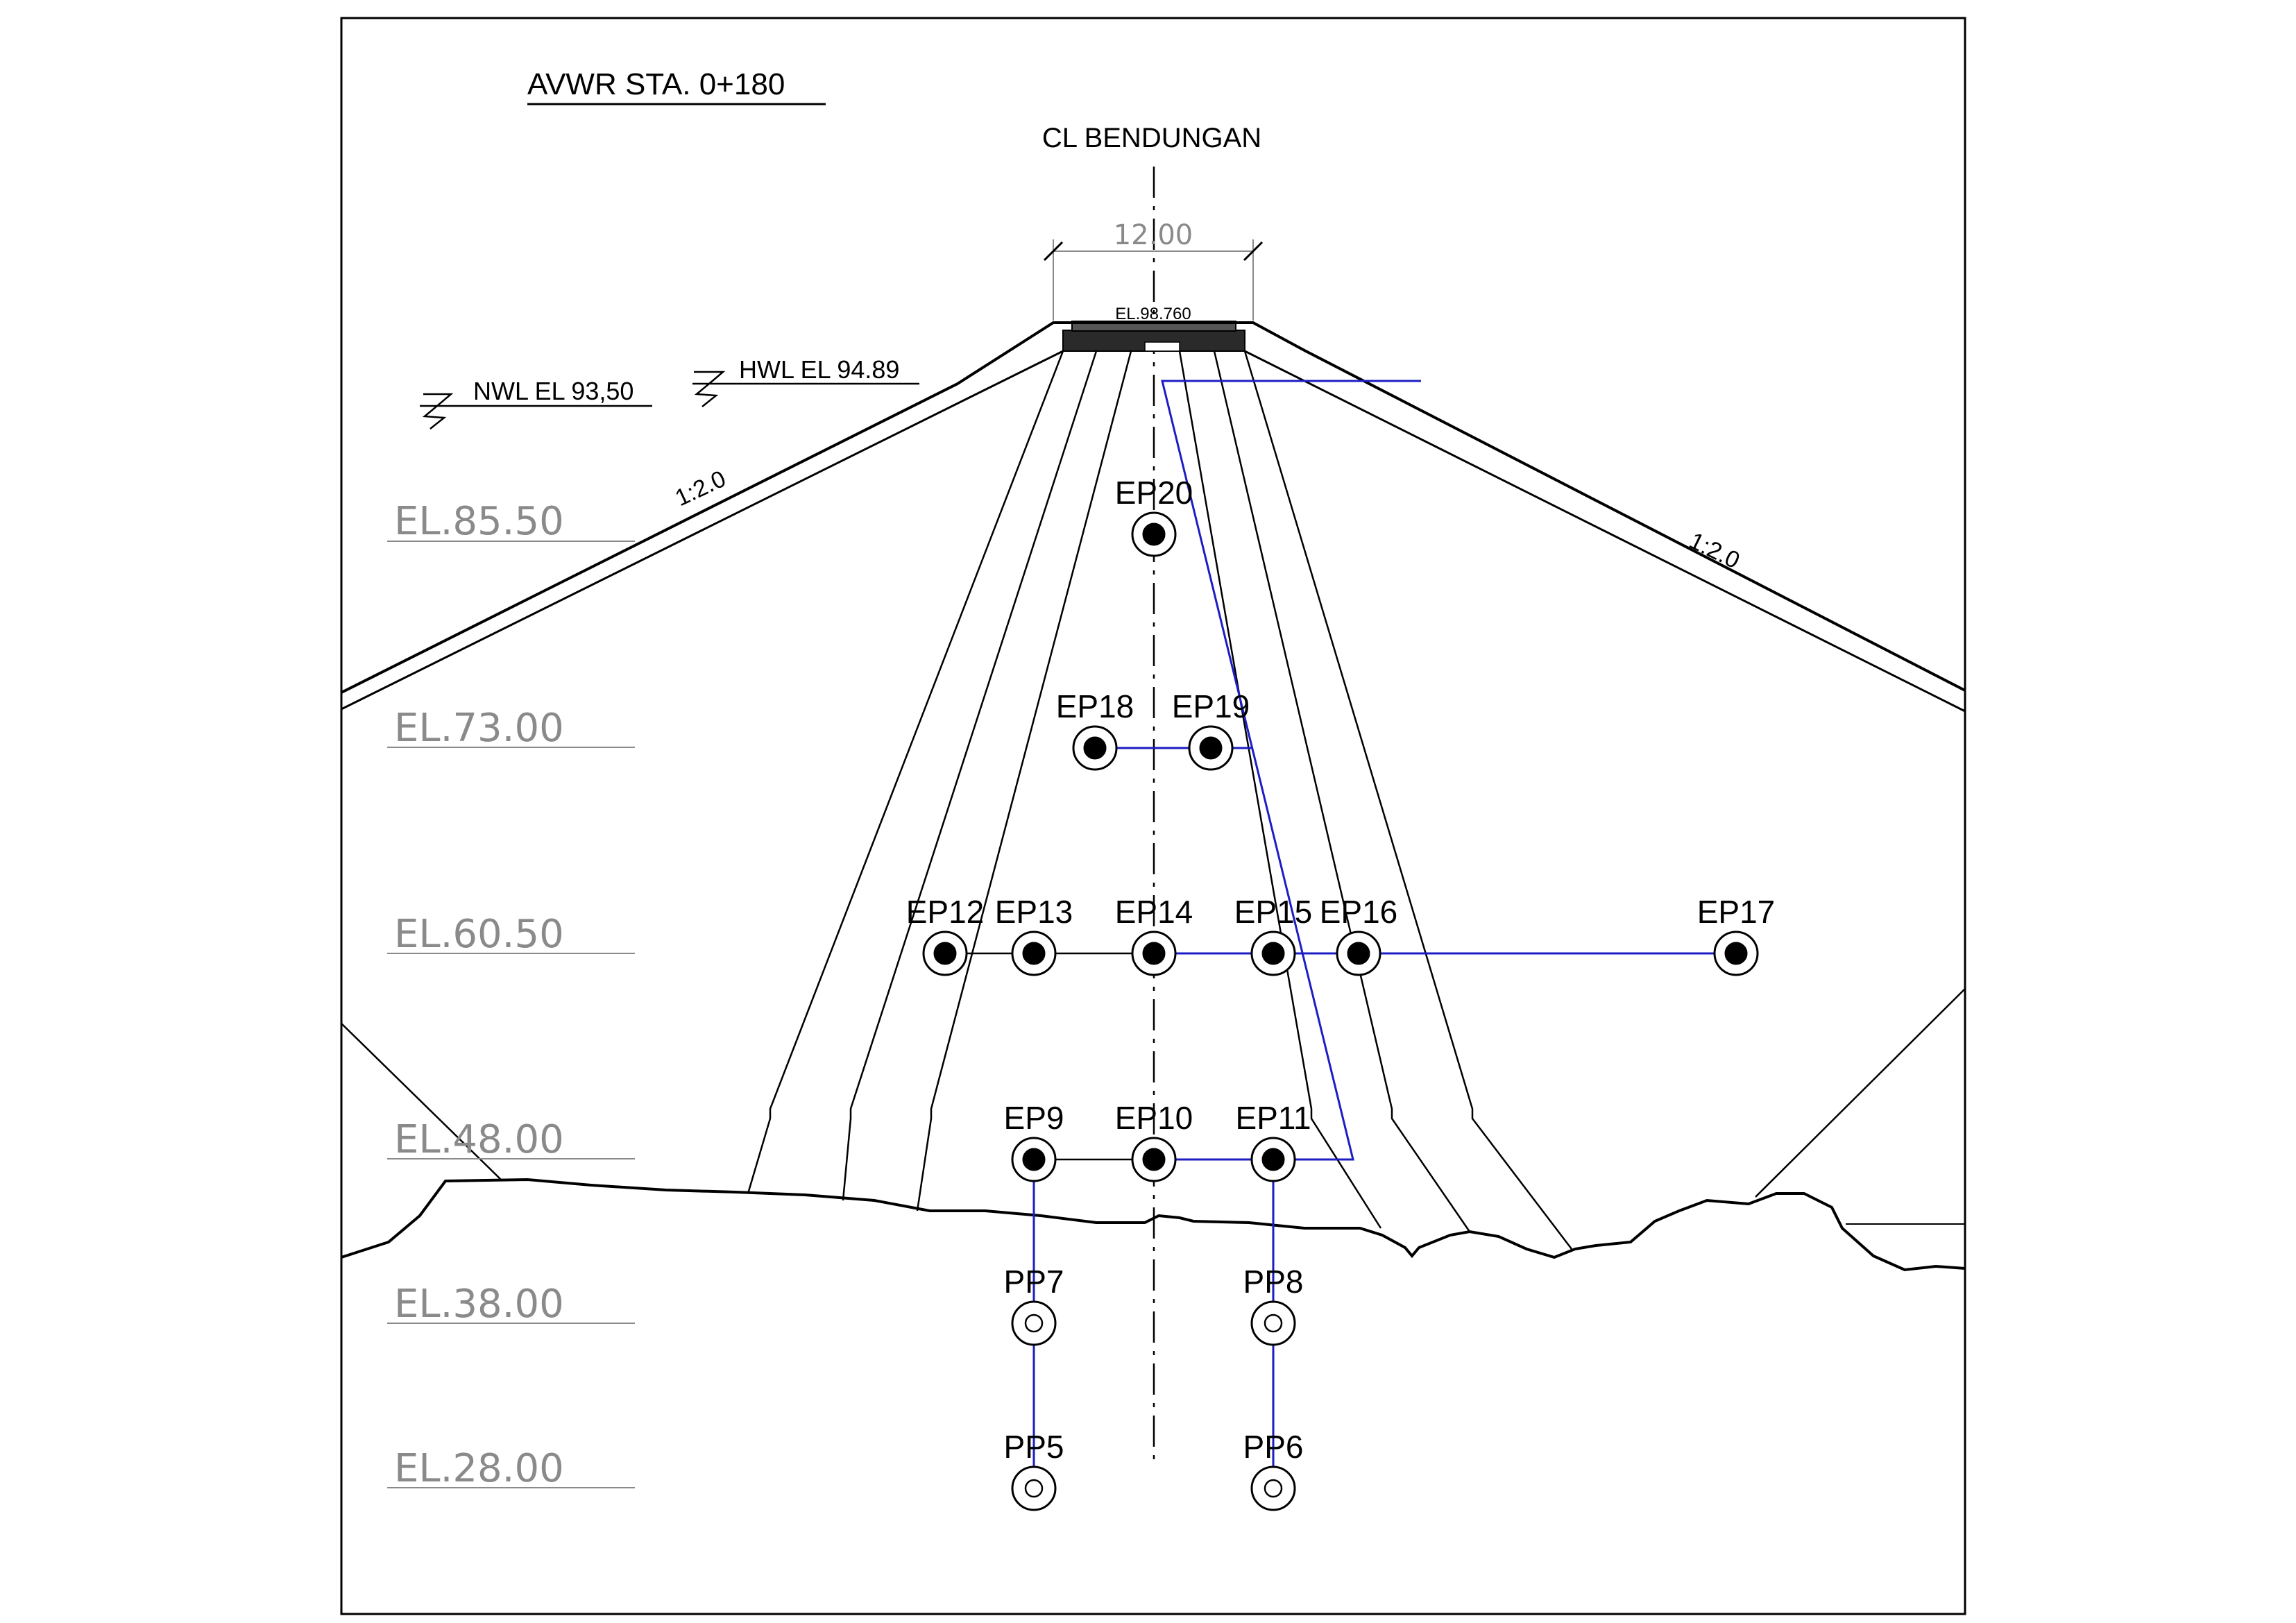 This screenshot has height=1623, width=2296. I want to click on nwl-marker, so click(536, 411).